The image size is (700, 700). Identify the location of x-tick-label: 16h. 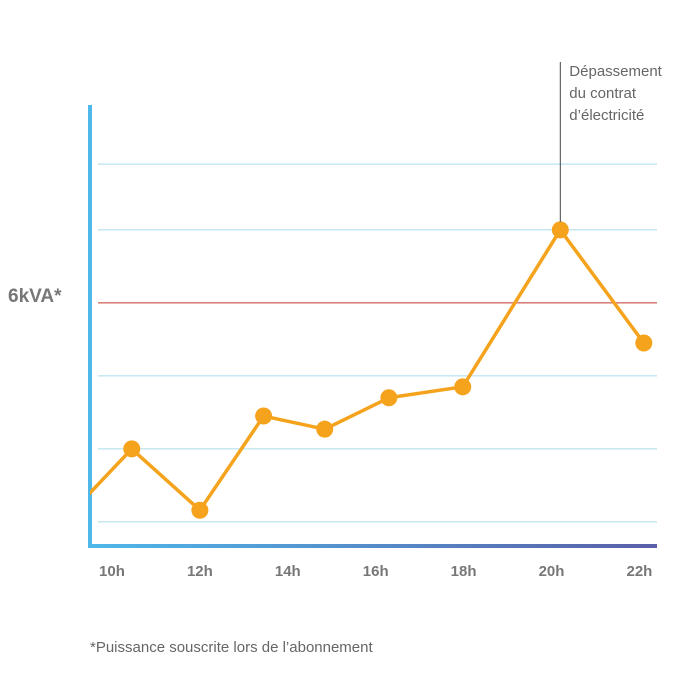
(376, 571).